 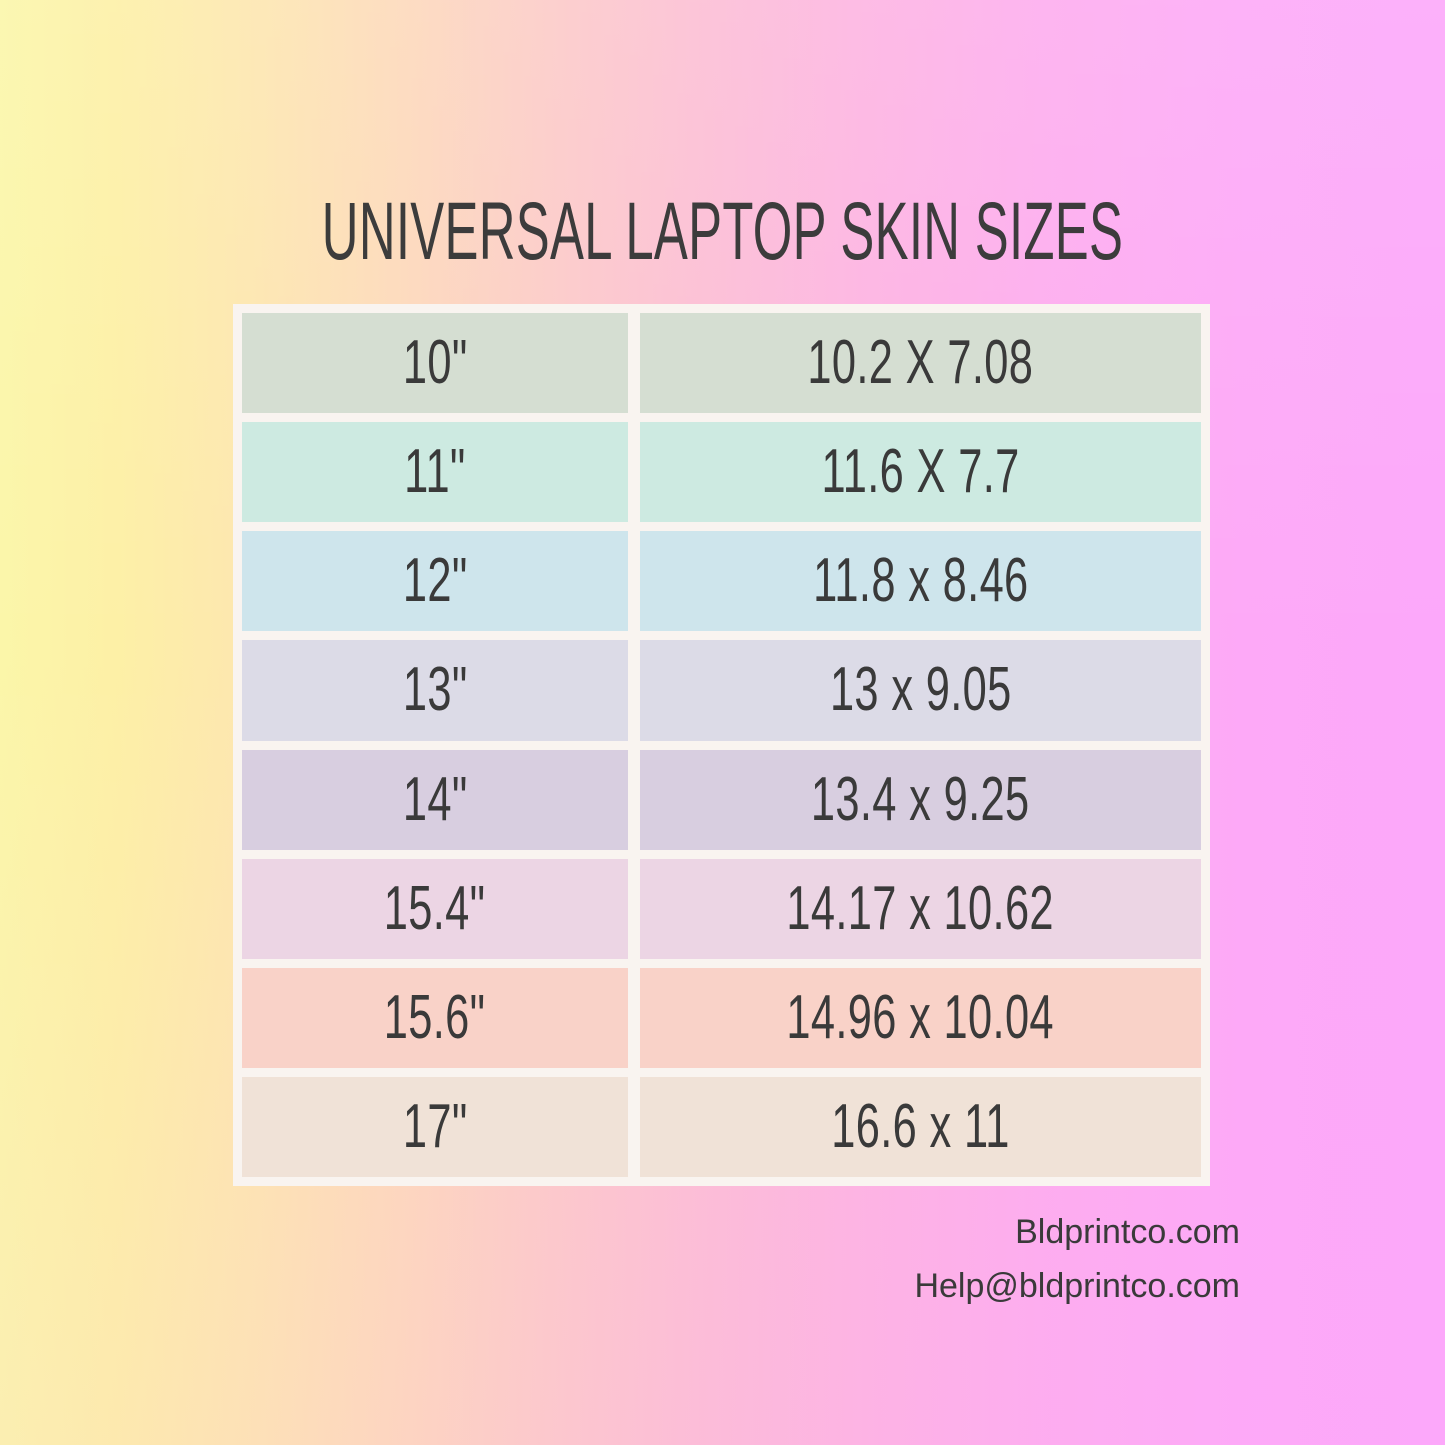 I want to click on size-cell: 15.4", so click(x=435, y=908).